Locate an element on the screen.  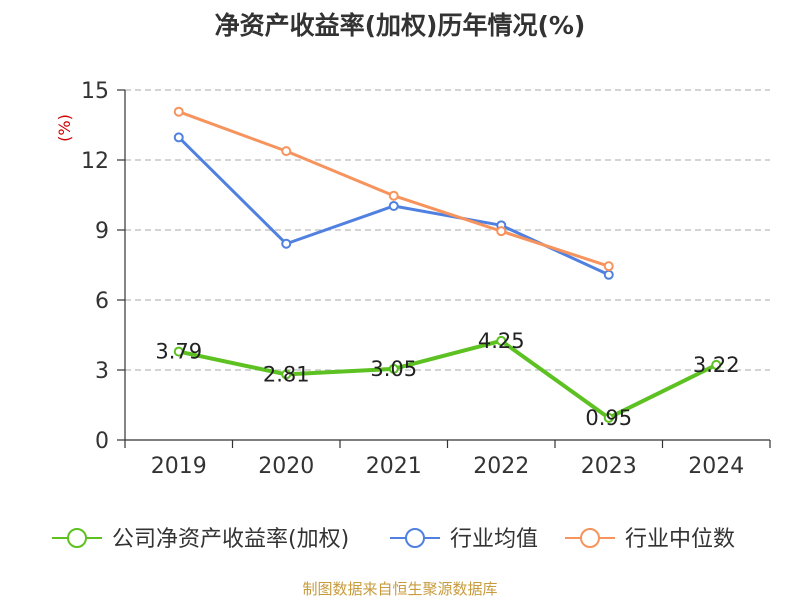
data-label: 0.95 is located at coordinates (608, 418).